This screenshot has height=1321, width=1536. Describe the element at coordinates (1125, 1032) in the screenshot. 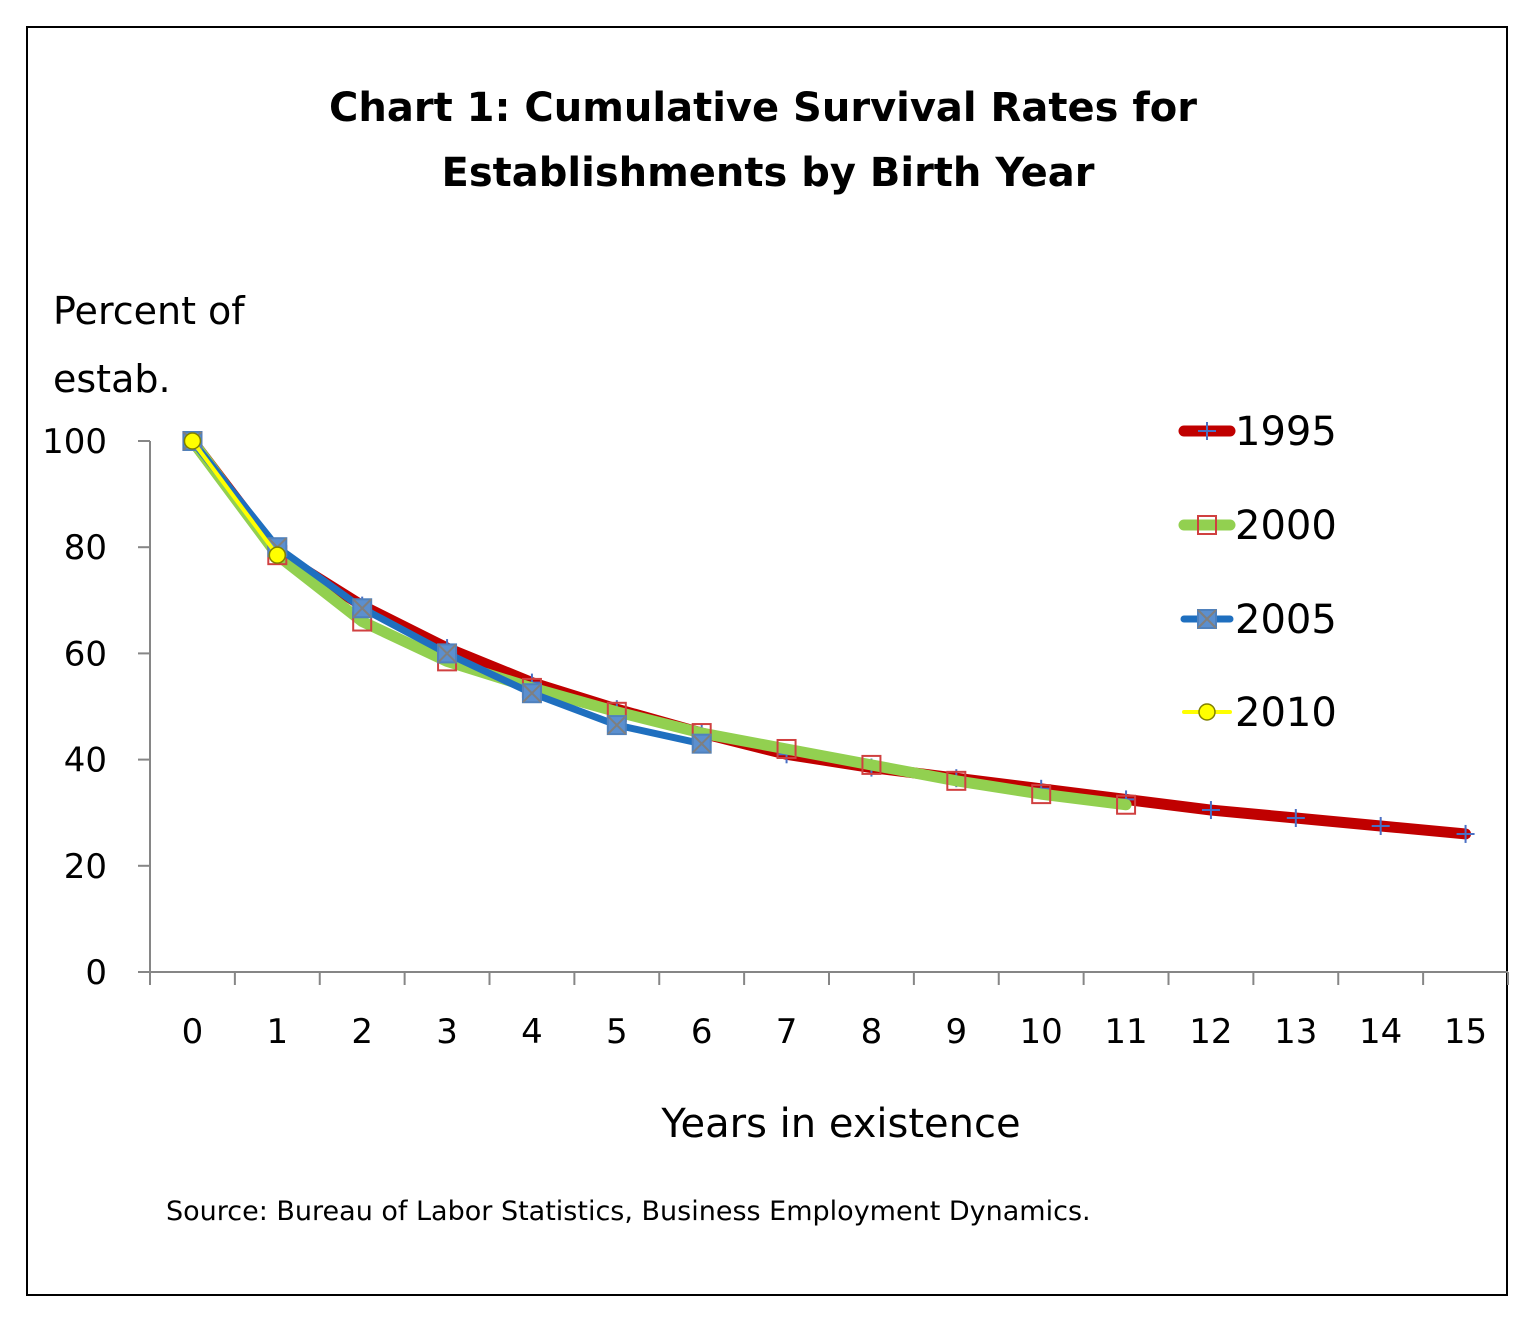

I see `x-tick-label: 11` at that location.